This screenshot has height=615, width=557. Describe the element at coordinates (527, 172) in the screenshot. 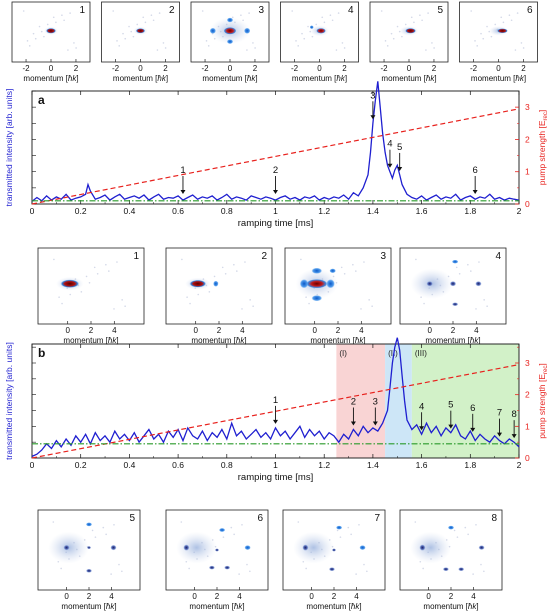

I see `y2-tick-label: 1` at that location.